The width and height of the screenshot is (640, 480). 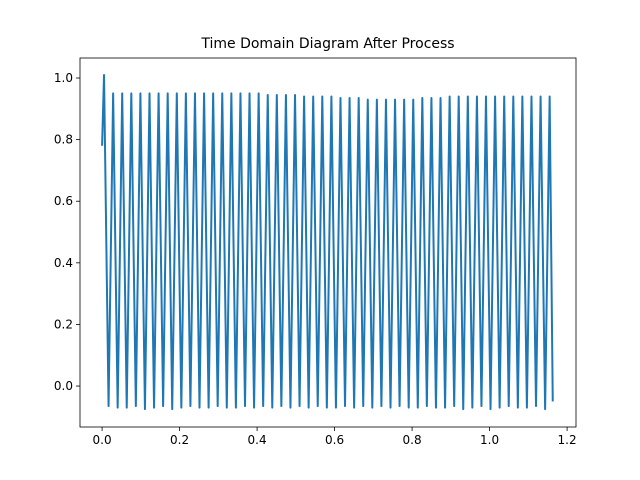 What do you see at coordinates (63, 78) in the screenshot?
I see `y-tick-label: 1.0` at bounding box center [63, 78].